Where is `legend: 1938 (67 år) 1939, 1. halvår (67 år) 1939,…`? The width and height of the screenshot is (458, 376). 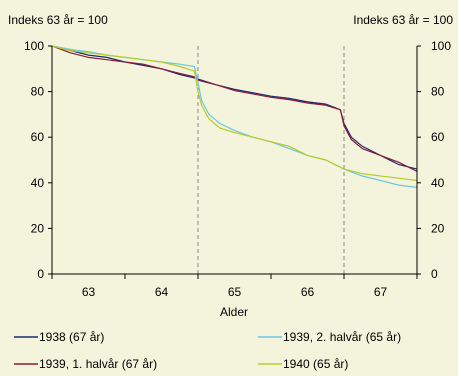
legend: 1938 (67 år) 1939, 1. halvår (67 år) 1939,… is located at coordinates (207, 350).